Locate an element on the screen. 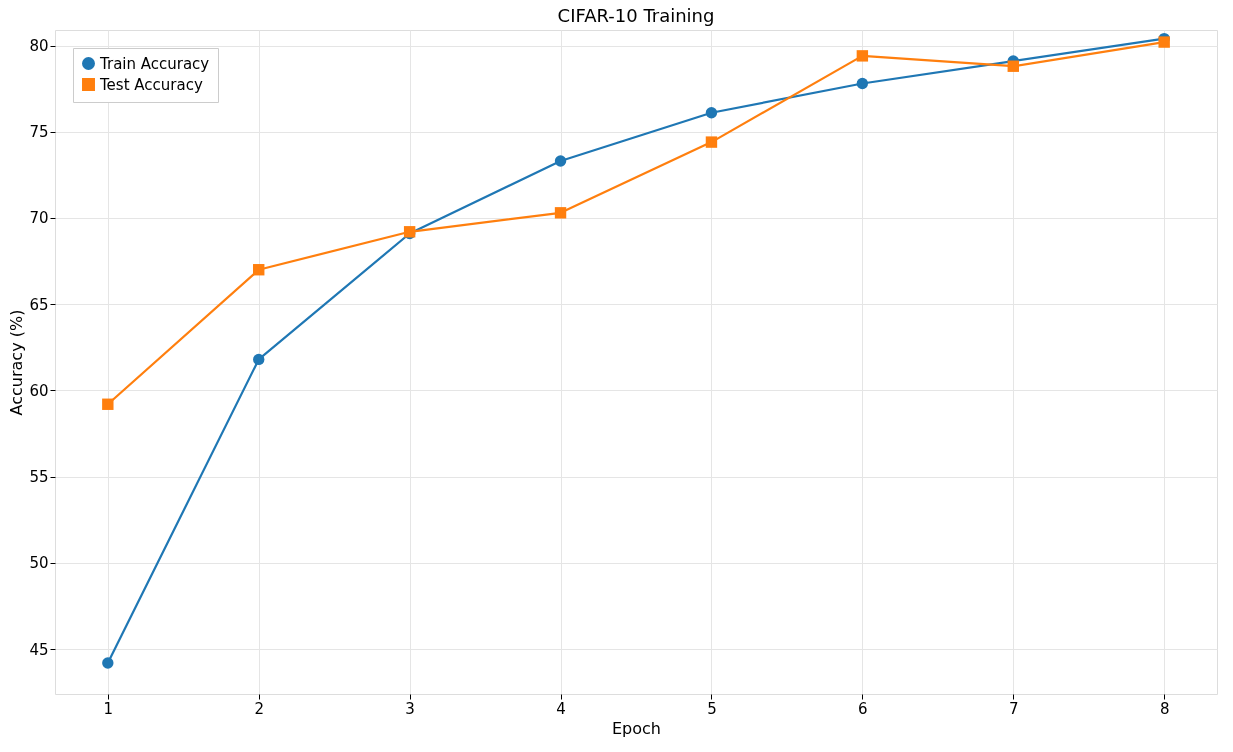  y-tick-label: 80 is located at coordinates (39, 46).